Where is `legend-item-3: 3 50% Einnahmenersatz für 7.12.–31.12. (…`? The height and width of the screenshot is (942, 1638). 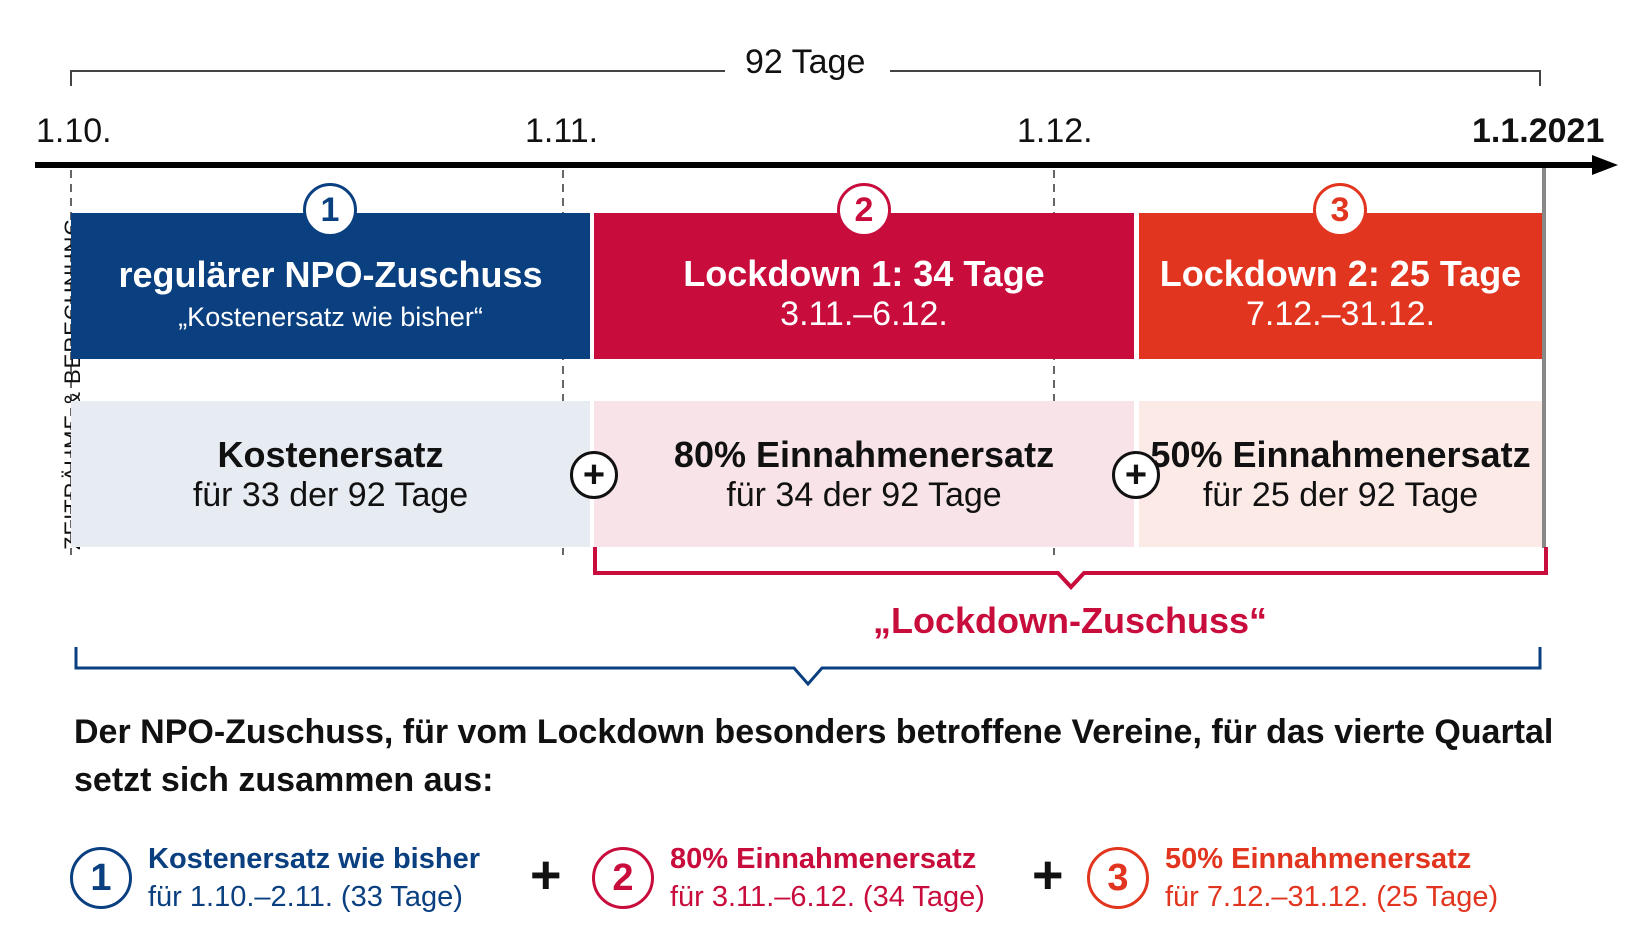 legend-item-3: 3 50% Einnahmenersatz für 7.12.–31.12. (… is located at coordinates (1292, 878).